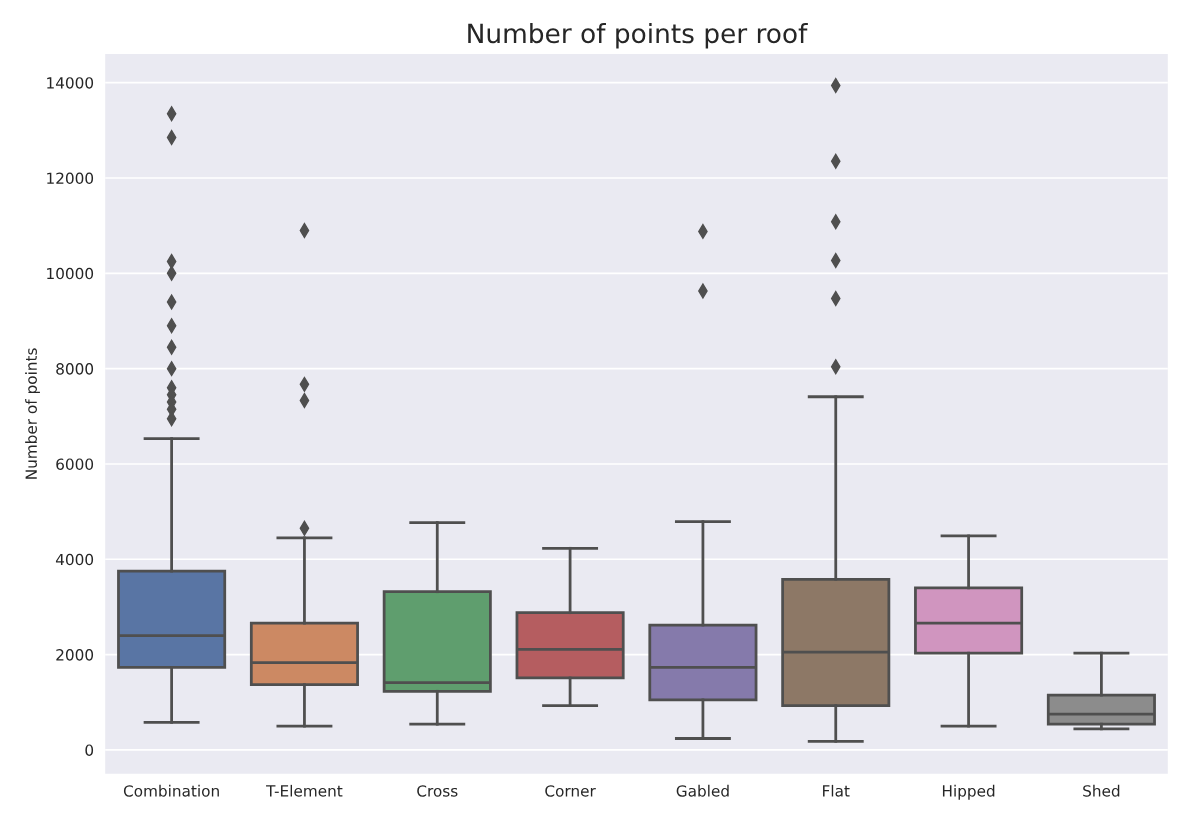 The height and width of the screenshot is (832, 1182). I want to click on x-tick-label: Combination, so click(171, 790).